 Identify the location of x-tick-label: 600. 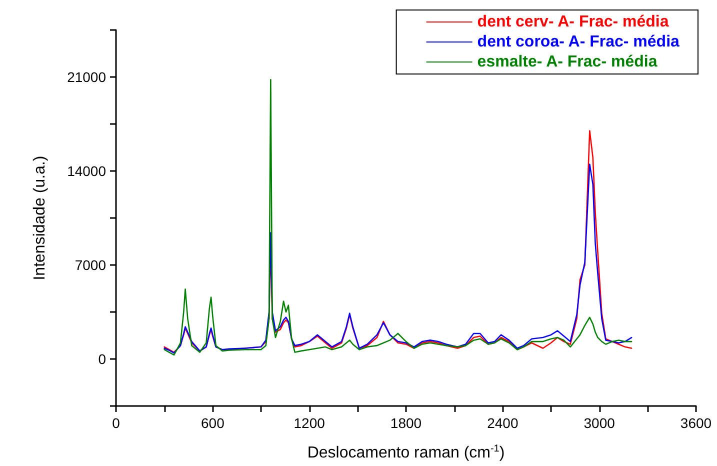
(212, 423).